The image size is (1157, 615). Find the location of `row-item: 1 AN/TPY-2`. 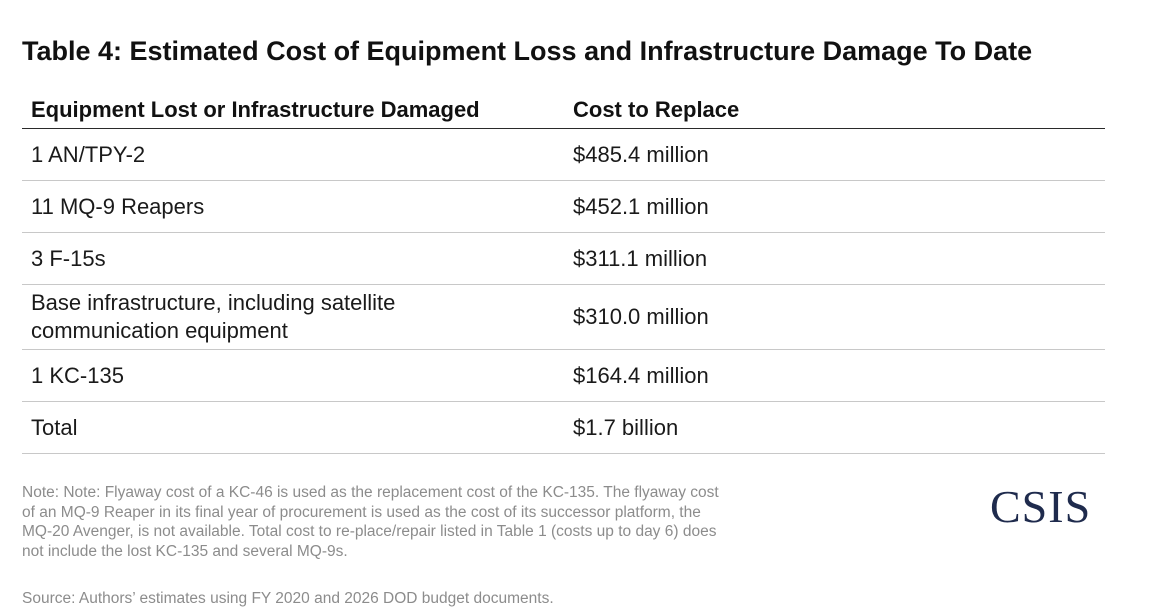

row-item: 1 AN/TPY-2 is located at coordinates (88, 154).